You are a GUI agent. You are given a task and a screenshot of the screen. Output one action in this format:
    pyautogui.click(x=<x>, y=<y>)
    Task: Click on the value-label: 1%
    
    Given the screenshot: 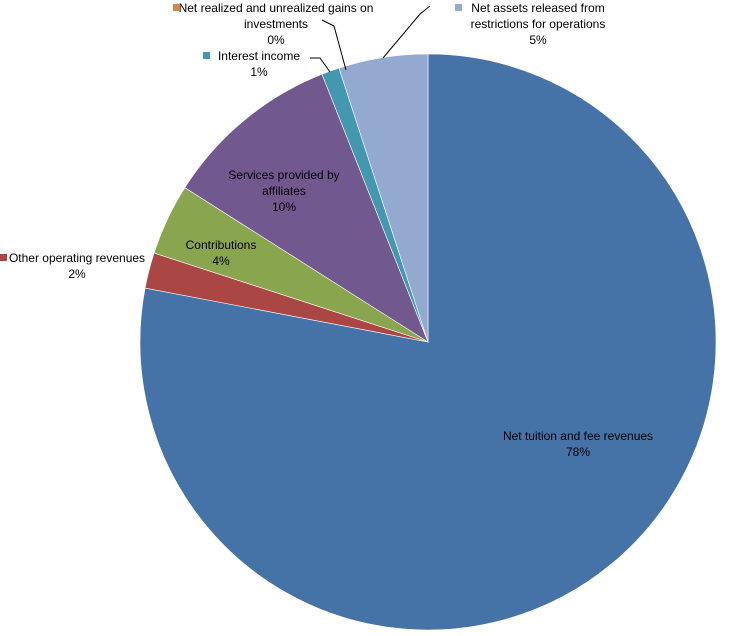 What is the action you would take?
    pyautogui.click(x=259, y=72)
    